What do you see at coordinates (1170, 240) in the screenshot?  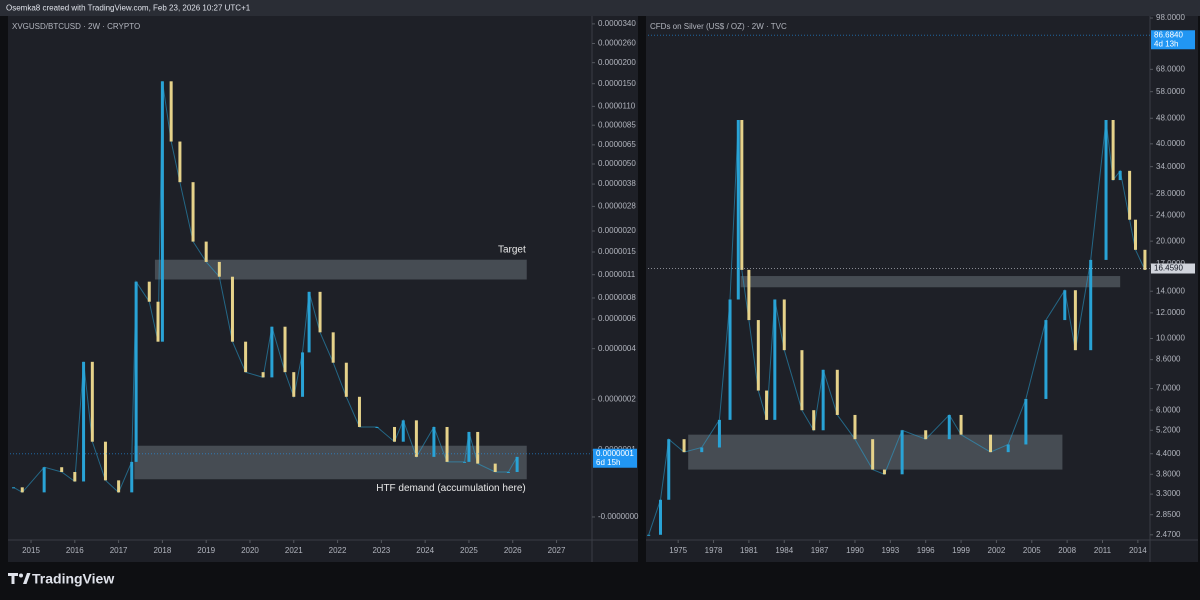 I see `y-tick-label: 20.0000` at bounding box center [1170, 240].